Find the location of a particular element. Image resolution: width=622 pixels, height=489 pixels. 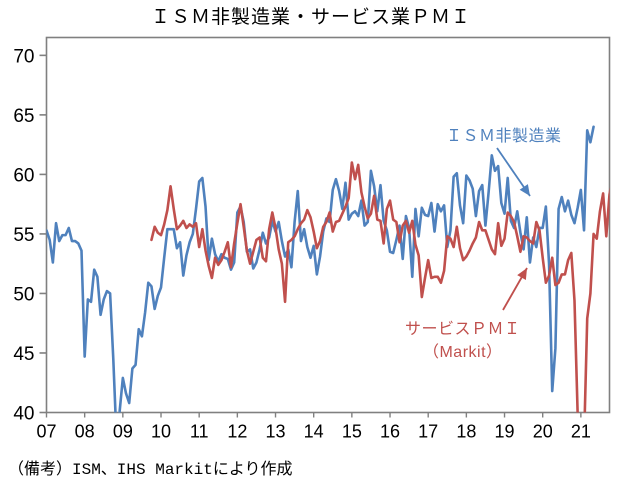

annotation-services-pmi-line2: （Markit） is located at coordinates (462, 353).